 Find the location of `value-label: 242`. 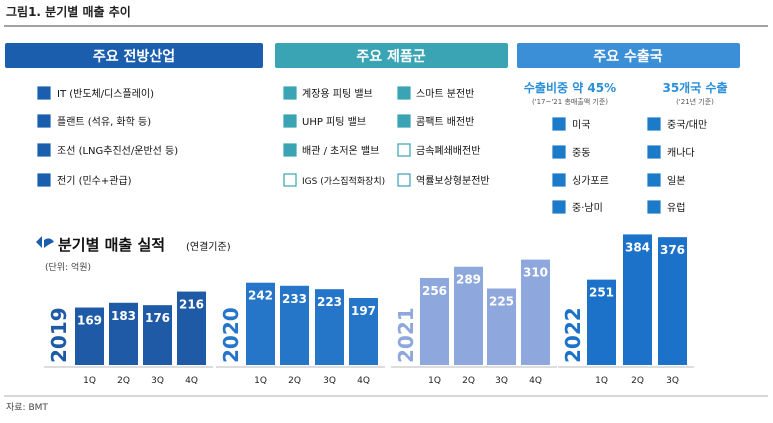

value-label: 242 is located at coordinates (260, 296).